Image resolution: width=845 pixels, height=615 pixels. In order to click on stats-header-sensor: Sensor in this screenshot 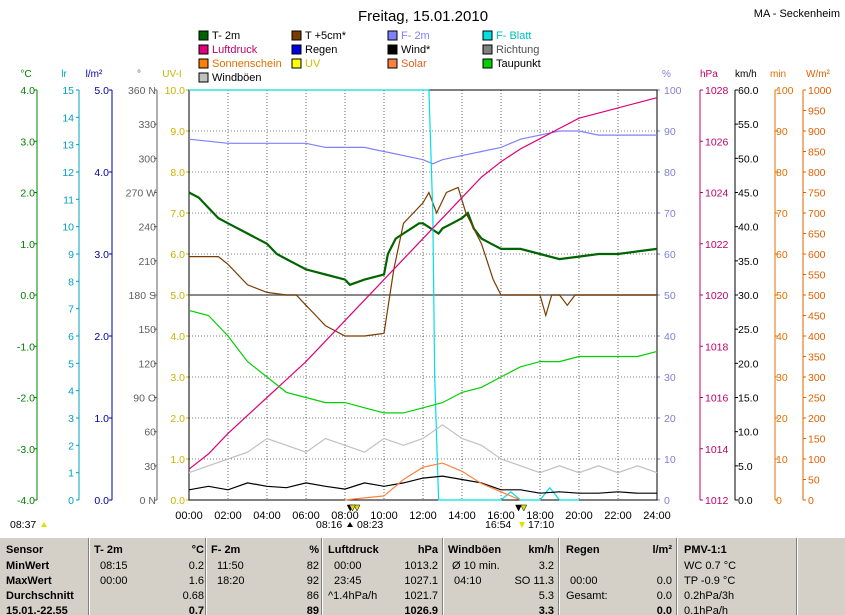, I will do `click(25, 550)`.